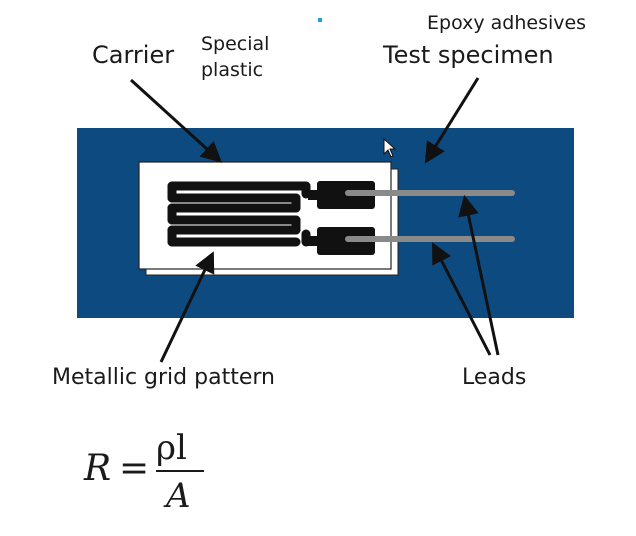 Image resolution: width=636 pixels, height=536 pixels. I want to click on mouse-cursor-icon, so click(390, 147).